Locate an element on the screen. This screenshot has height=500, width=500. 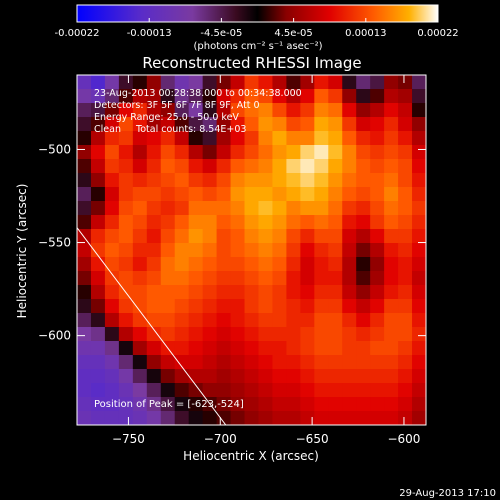
colorbar-tick-label: -4.5e-05 is located at coordinates (221, 33).